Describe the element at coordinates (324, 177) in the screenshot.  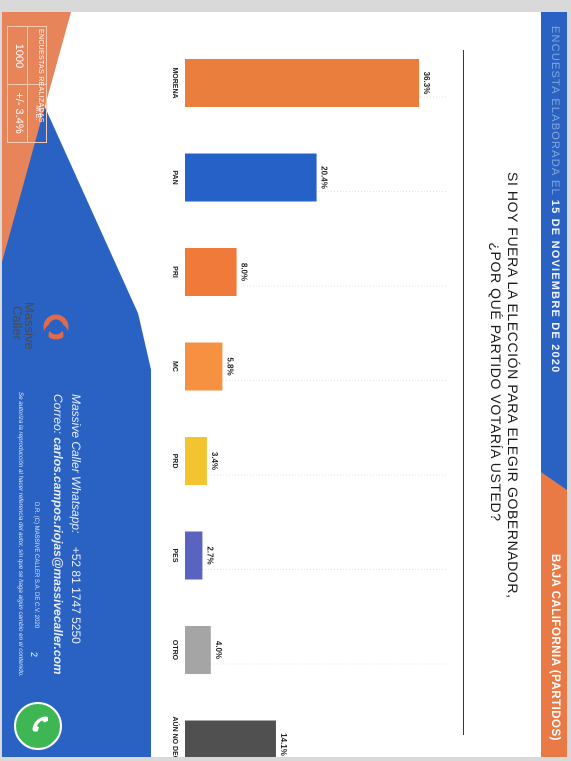
I see `bar-value-pan: 20.4%` at that location.